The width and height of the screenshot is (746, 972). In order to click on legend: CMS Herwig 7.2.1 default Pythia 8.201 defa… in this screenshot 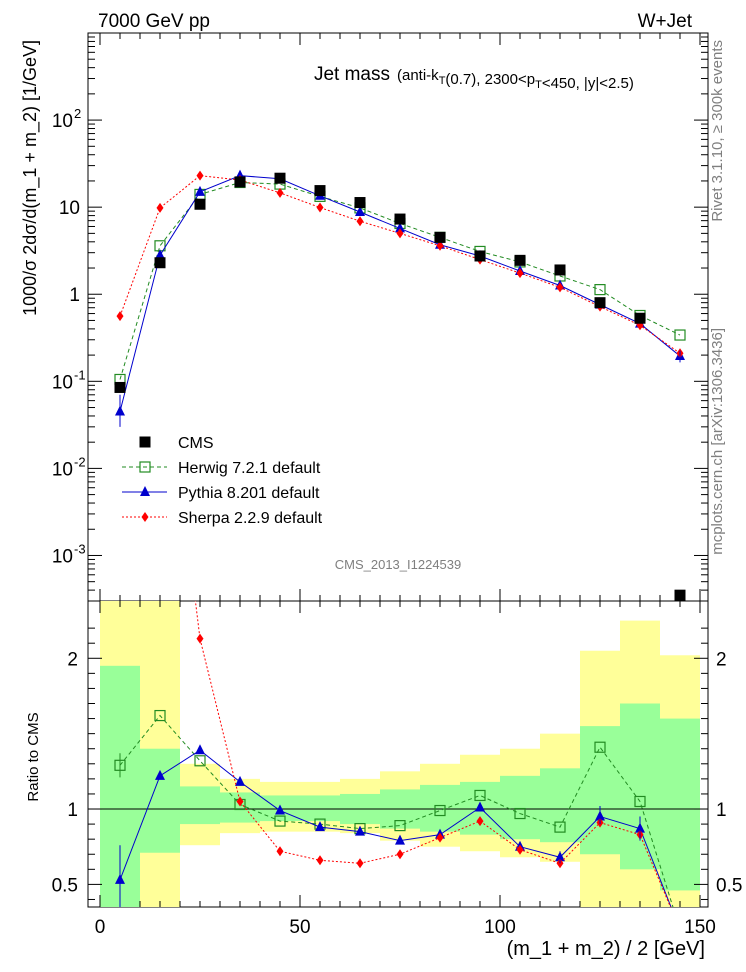, I will do `click(222, 481)`.